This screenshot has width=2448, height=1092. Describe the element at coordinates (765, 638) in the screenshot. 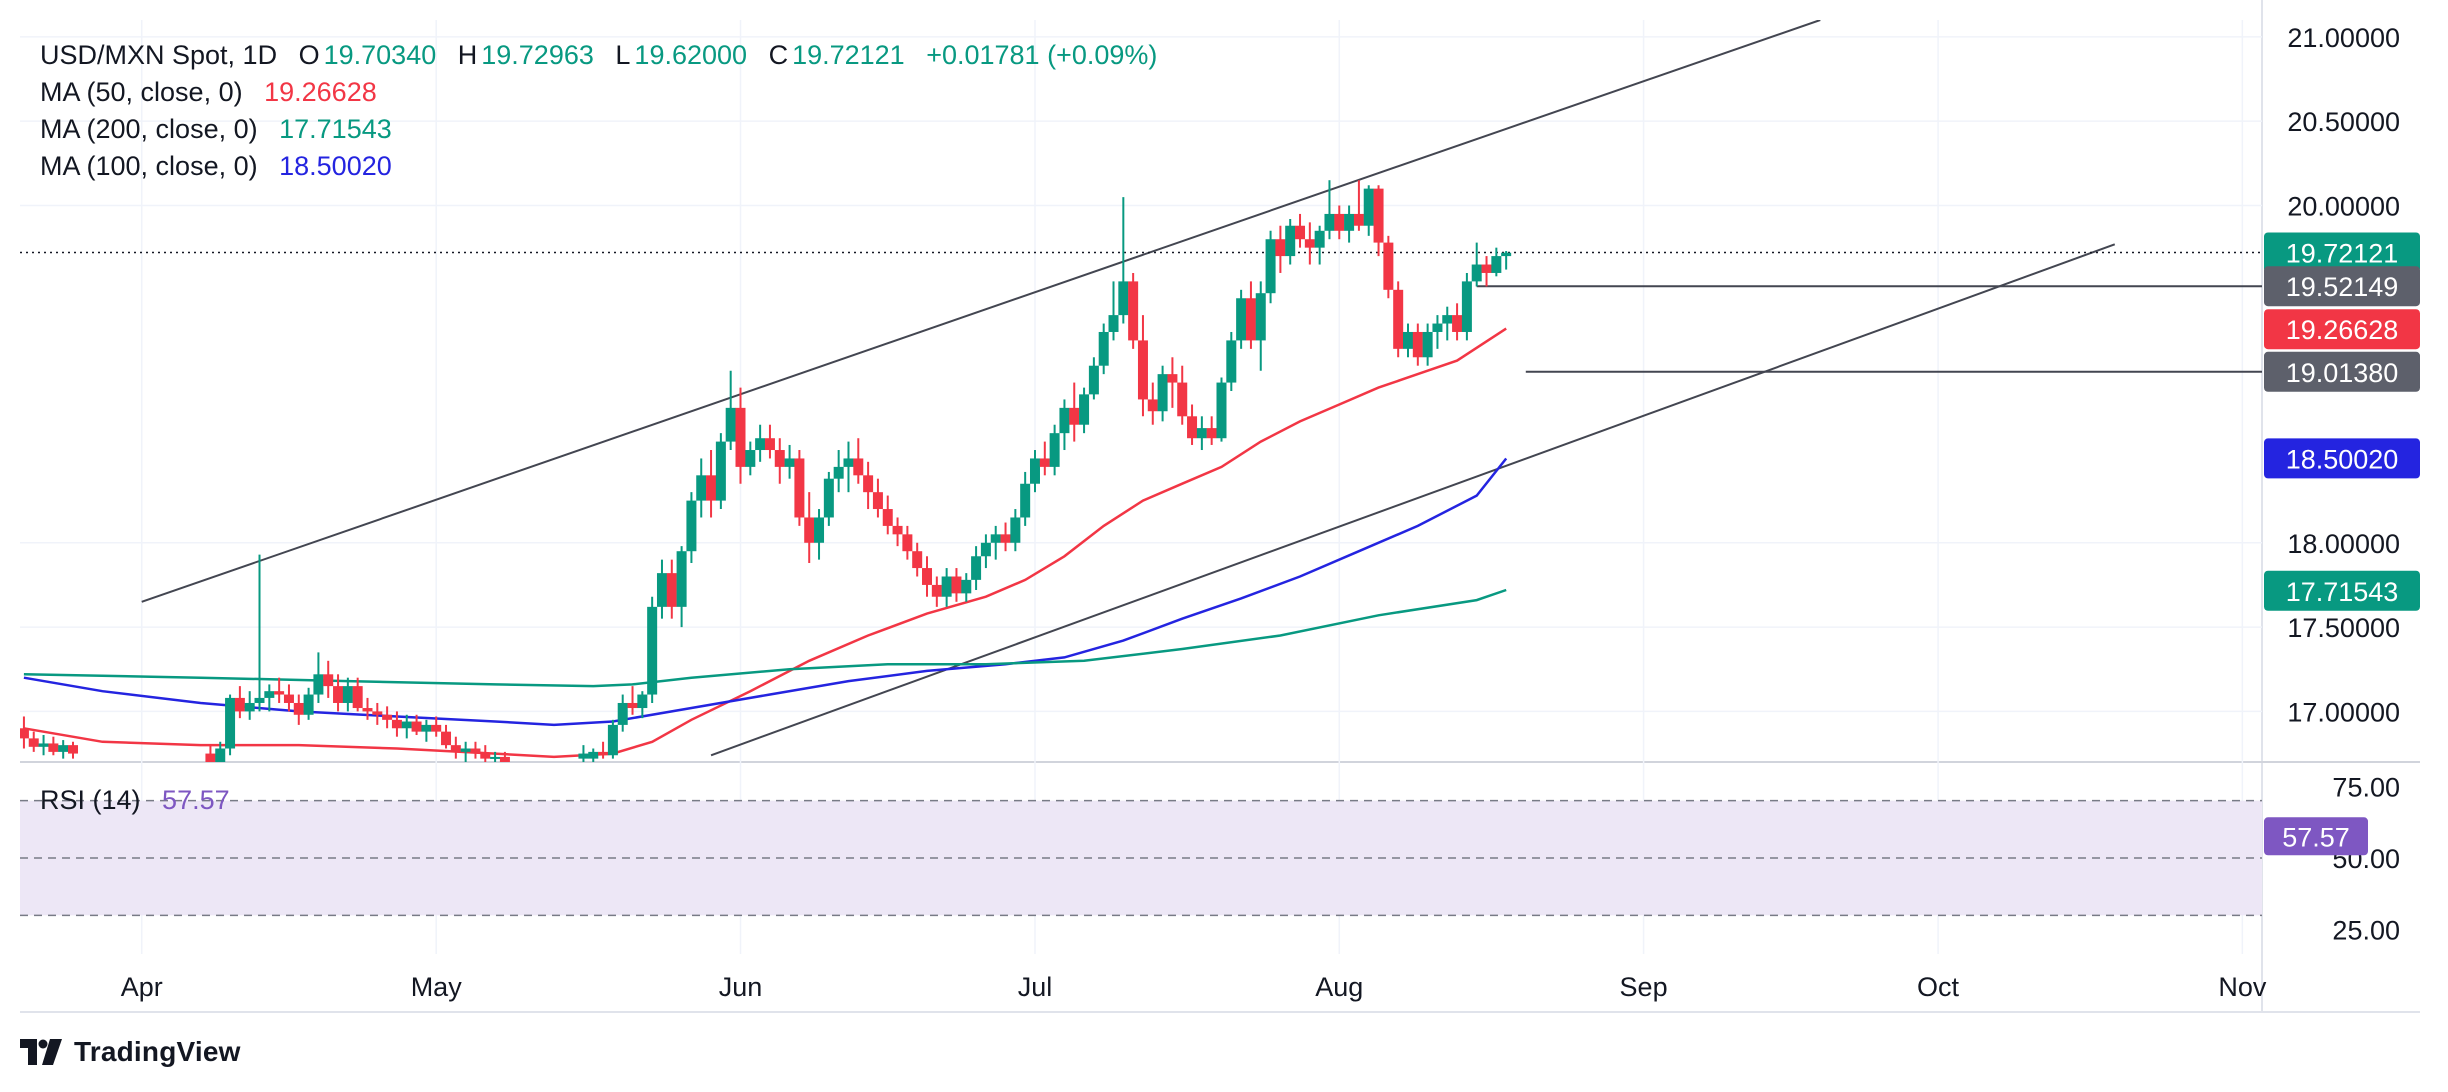

I see `moving-average-line` at that location.